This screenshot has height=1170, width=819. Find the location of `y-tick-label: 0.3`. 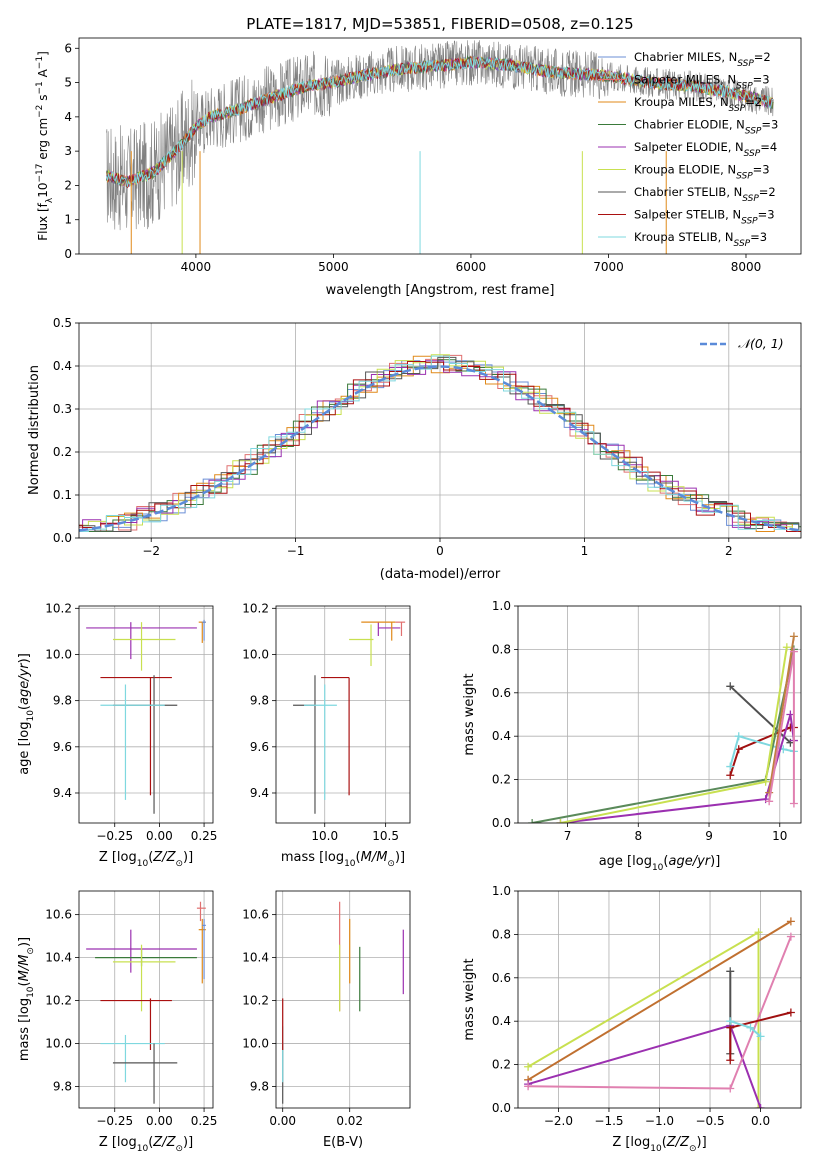

y-tick-label: 0.3 is located at coordinates (62, 409).